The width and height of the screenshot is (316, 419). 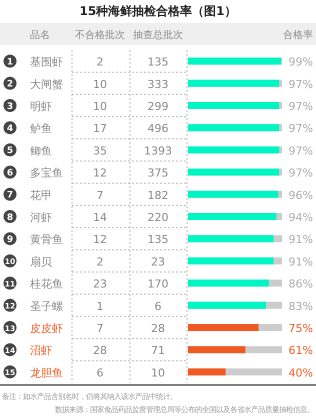 I want to click on data-label: 96%, so click(x=300, y=195).